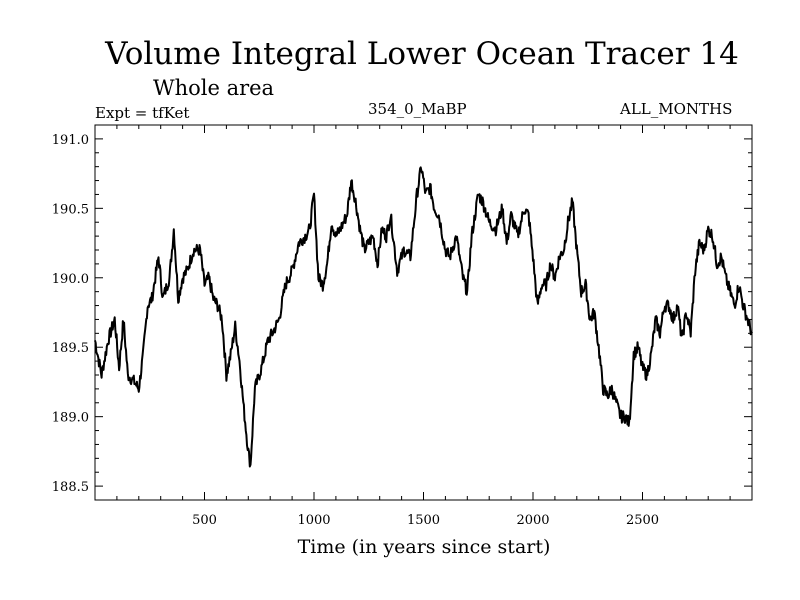  Describe the element at coordinates (423, 520) in the screenshot. I see `x-tick-label: 1500` at that location.